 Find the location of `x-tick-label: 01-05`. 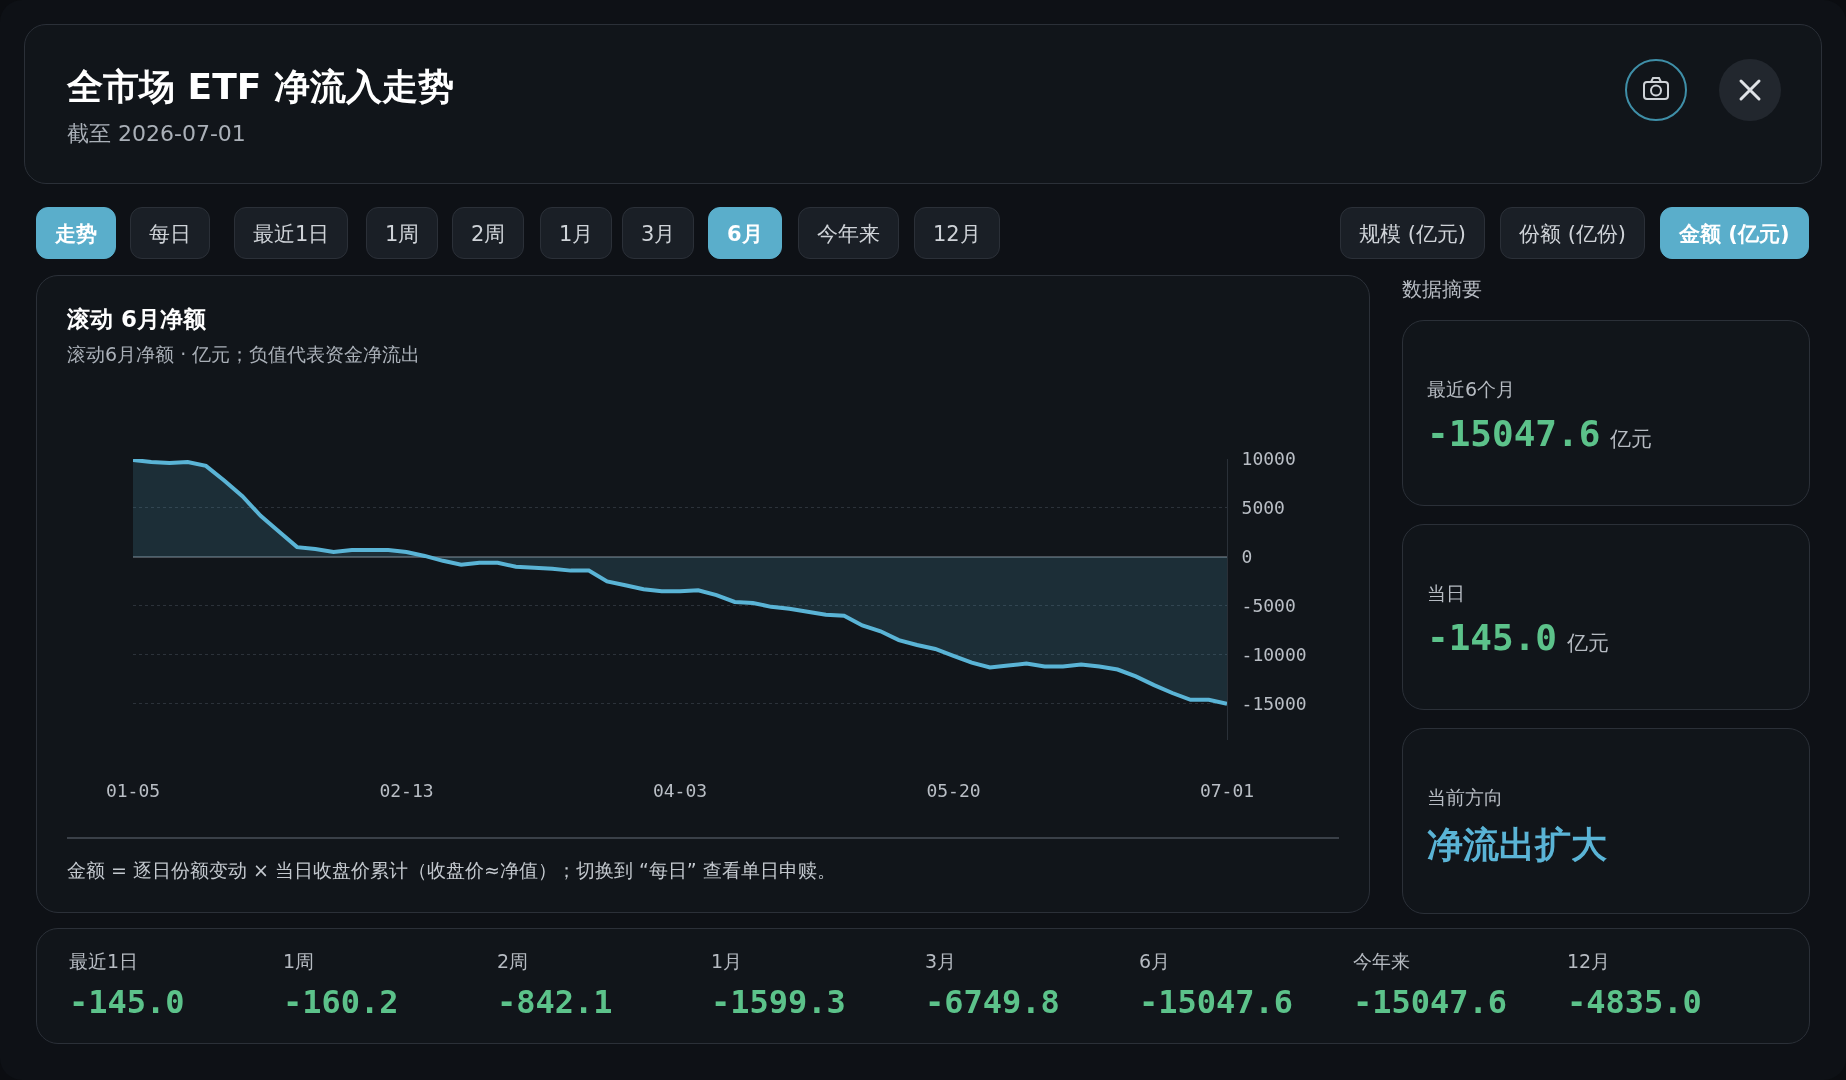

x-tick-label: 01-05 is located at coordinates (133, 790).